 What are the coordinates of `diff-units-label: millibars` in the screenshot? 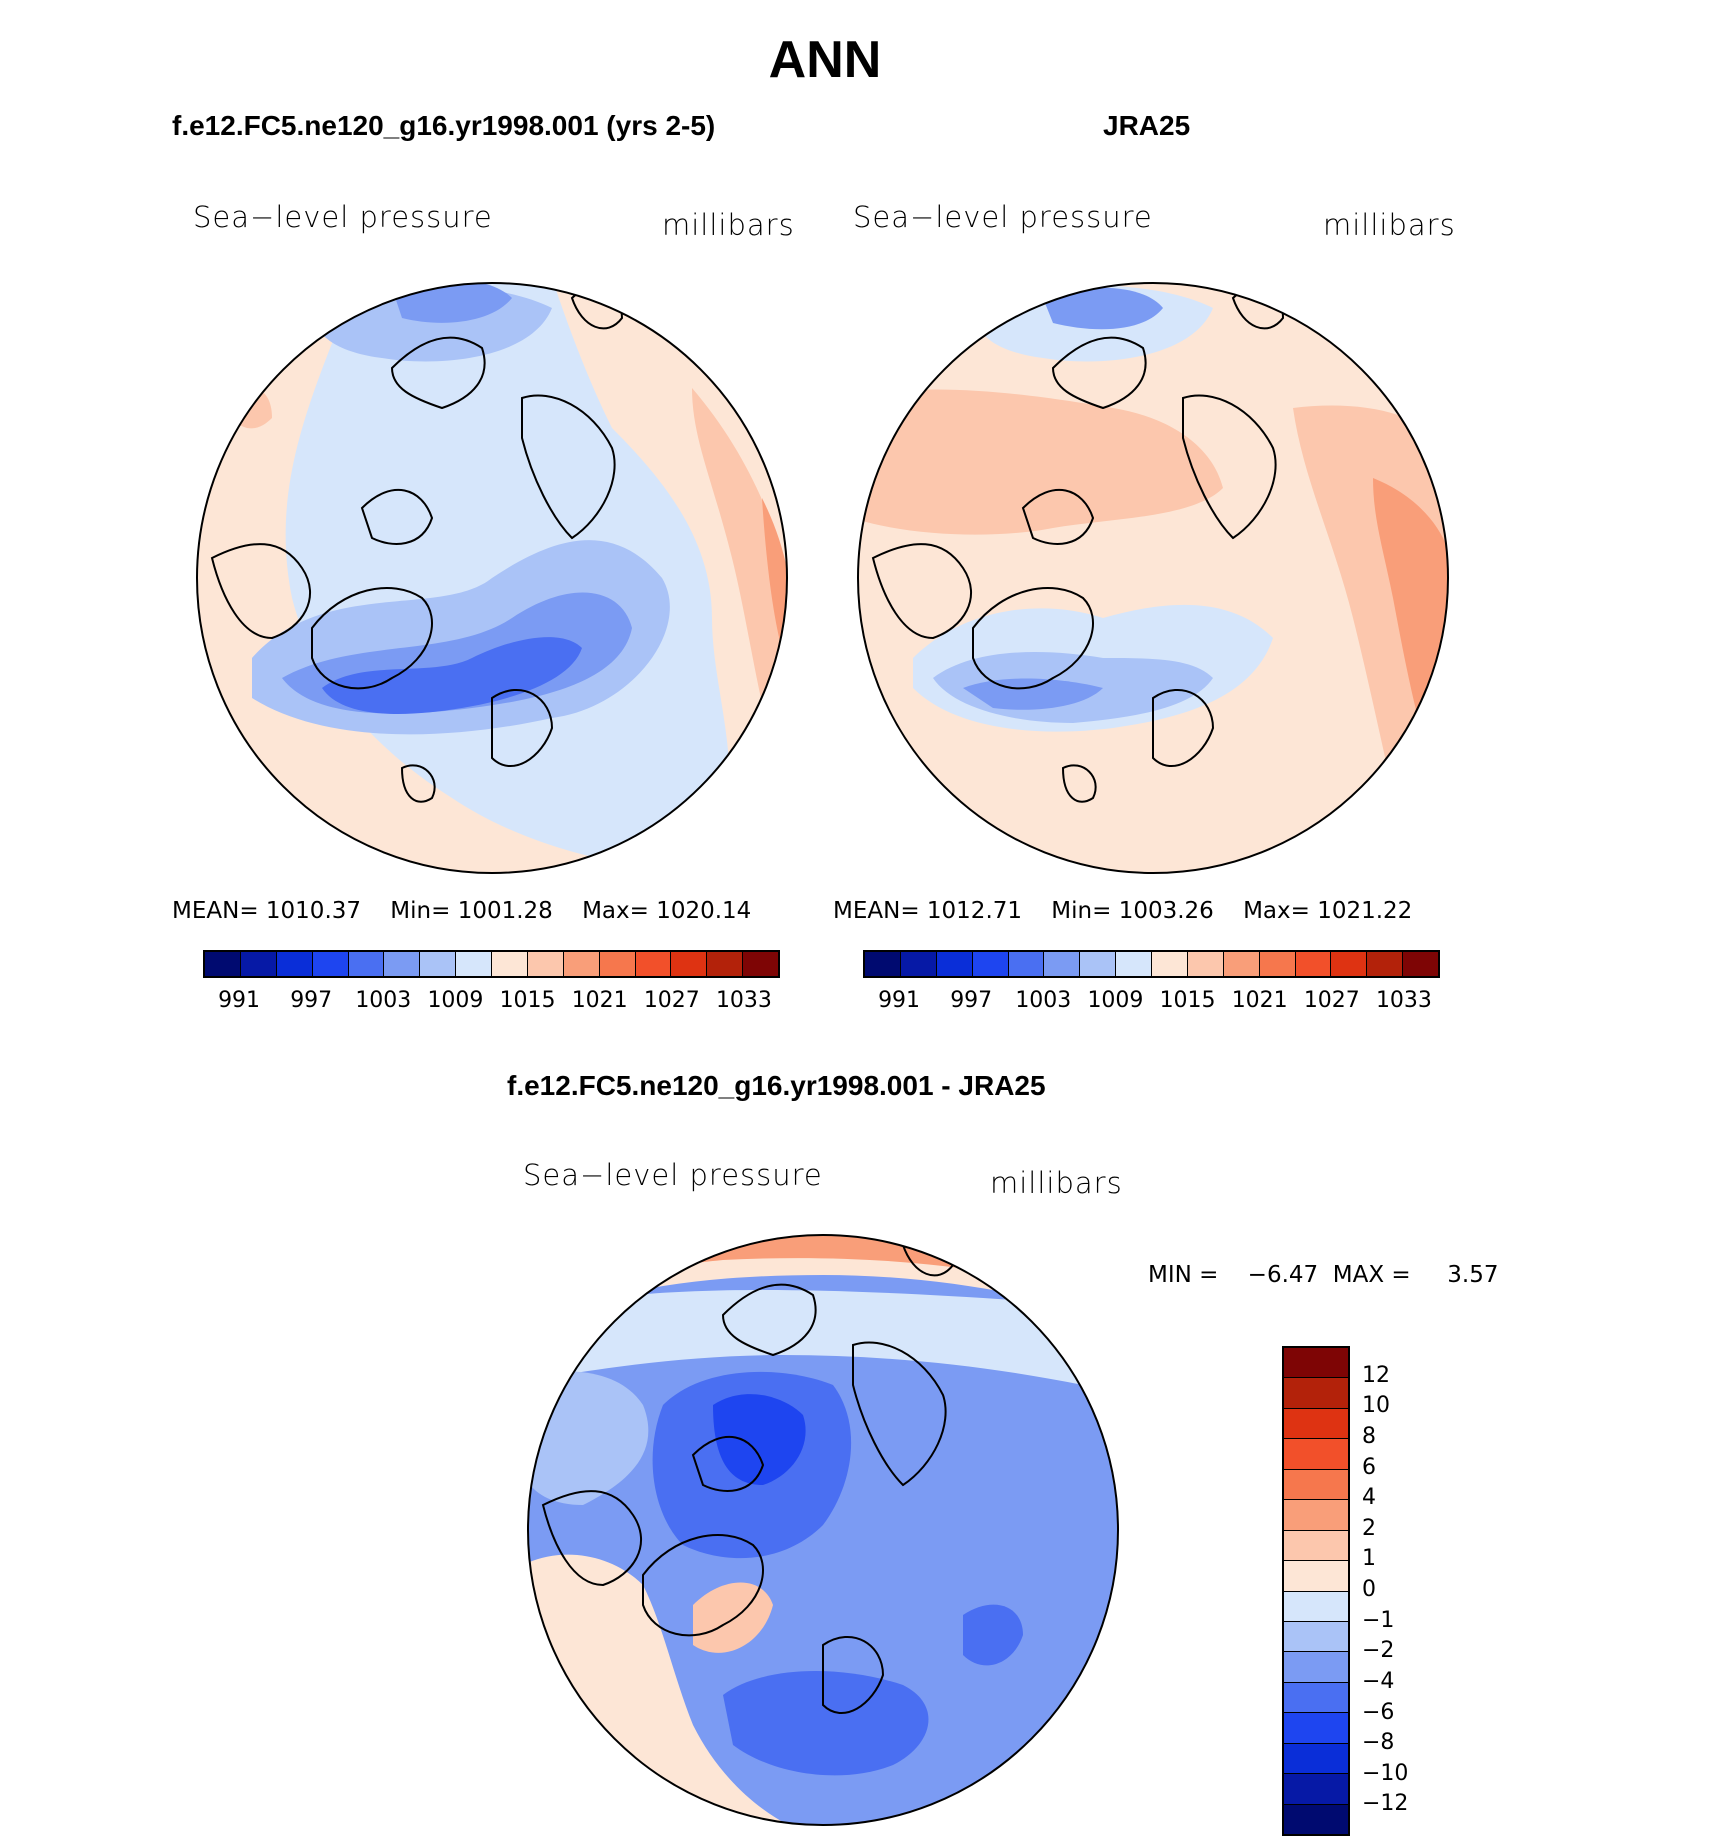 It's located at (1056, 1183).